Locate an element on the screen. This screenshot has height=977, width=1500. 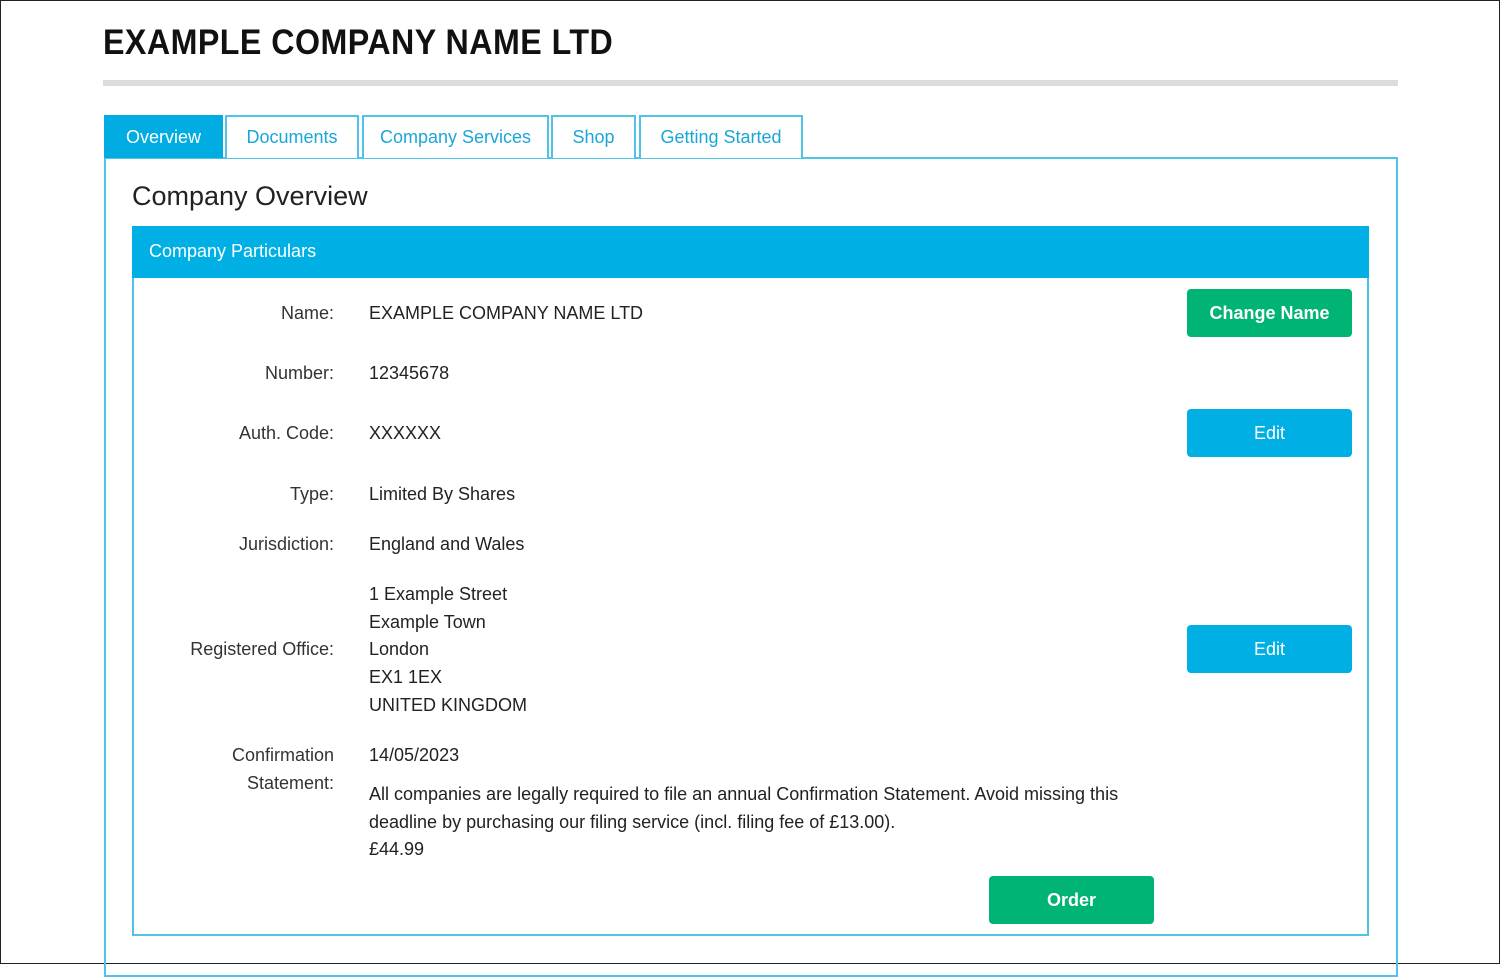
edit-registered-office-button: Edit is located at coordinates (1269, 649).